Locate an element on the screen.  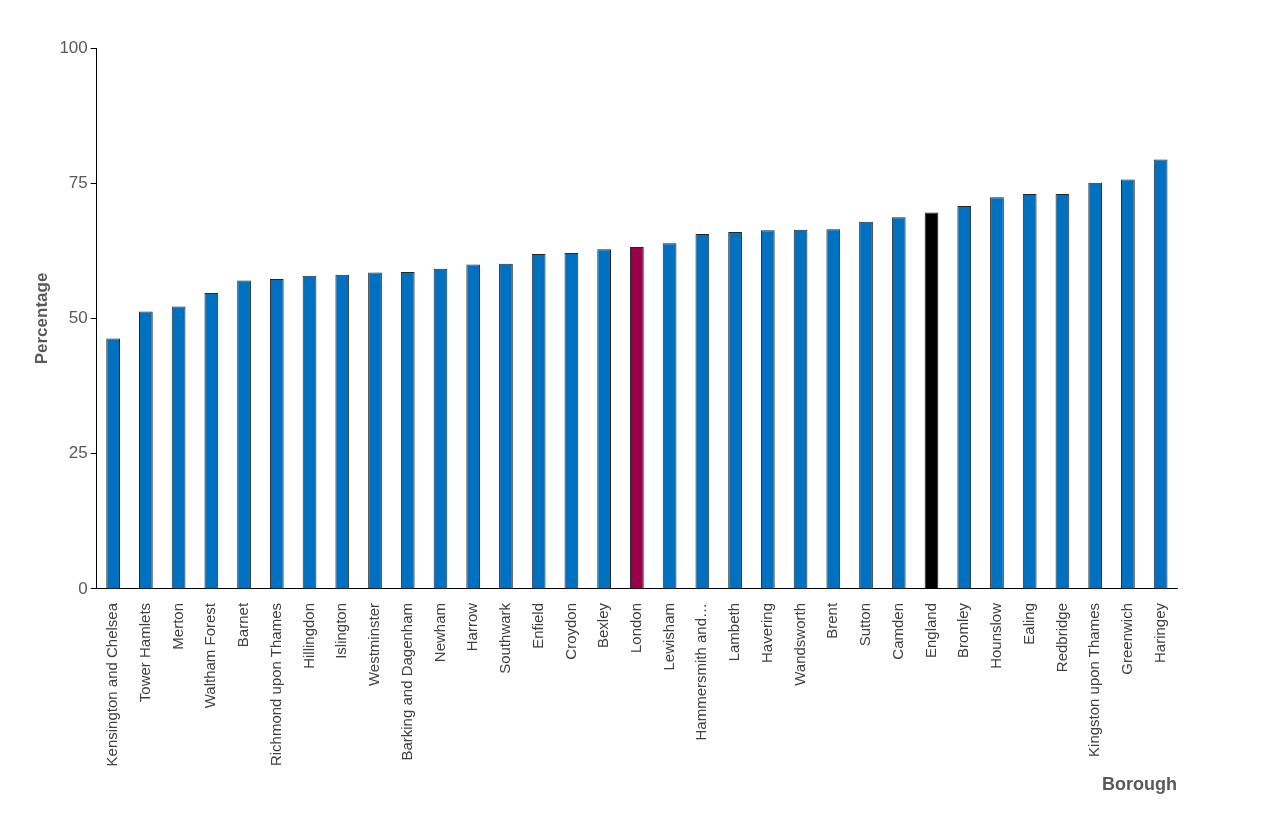
x-tick-label: Barking and Dagenham is located at coordinates (406, 681).